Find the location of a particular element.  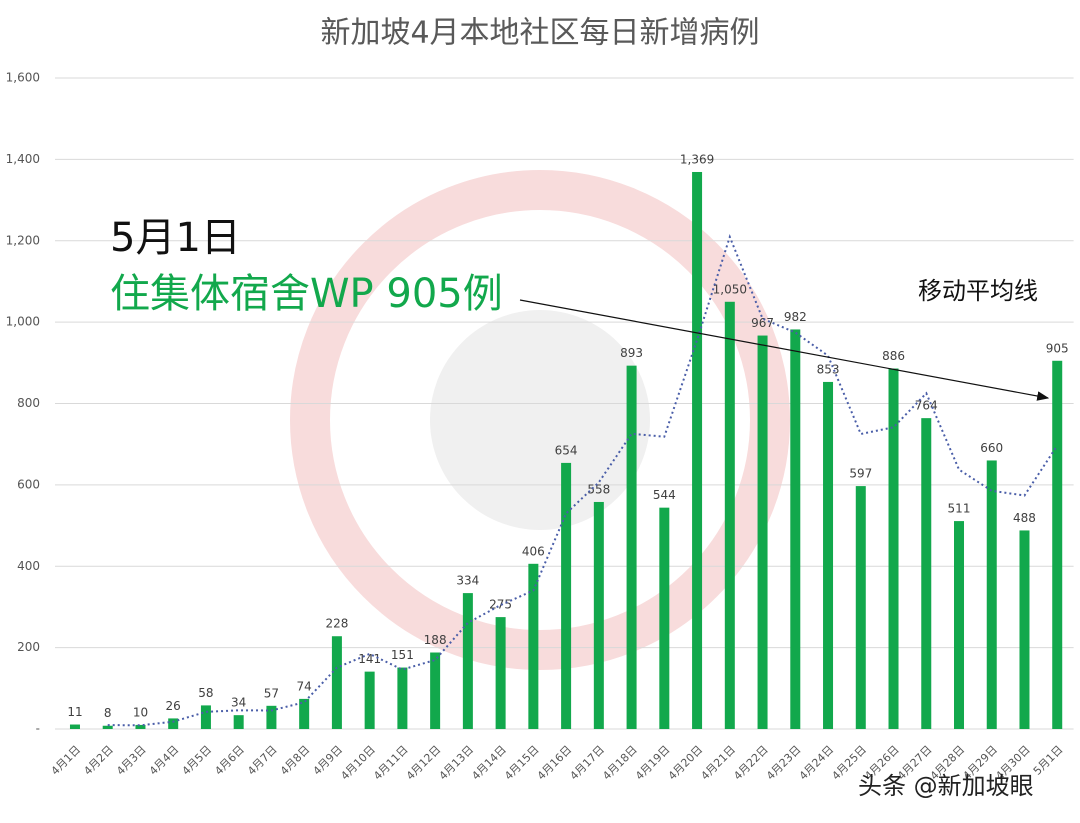

value-label: 406 is located at coordinates (533, 551).